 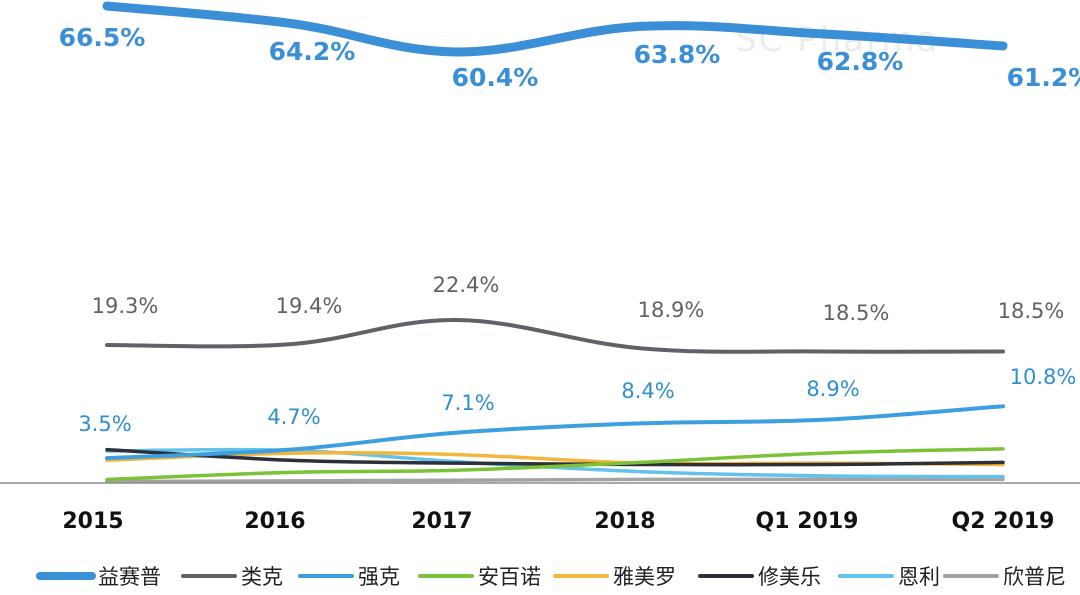 I want to click on x-tick-label: 2015, so click(x=92, y=521).